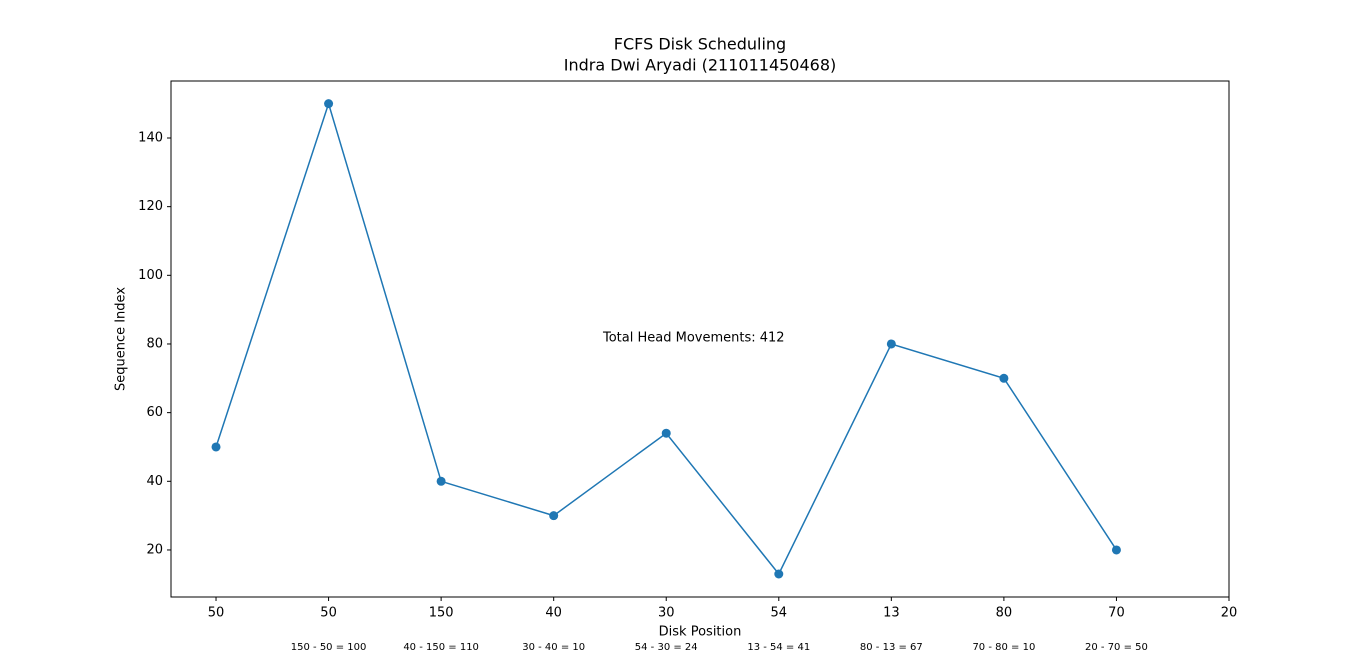 Image resolution: width=1366 pixels, height=671 pixels. Describe the element at coordinates (1116, 647) in the screenshot. I see `step-label: 20 - 70 = 50` at that location.